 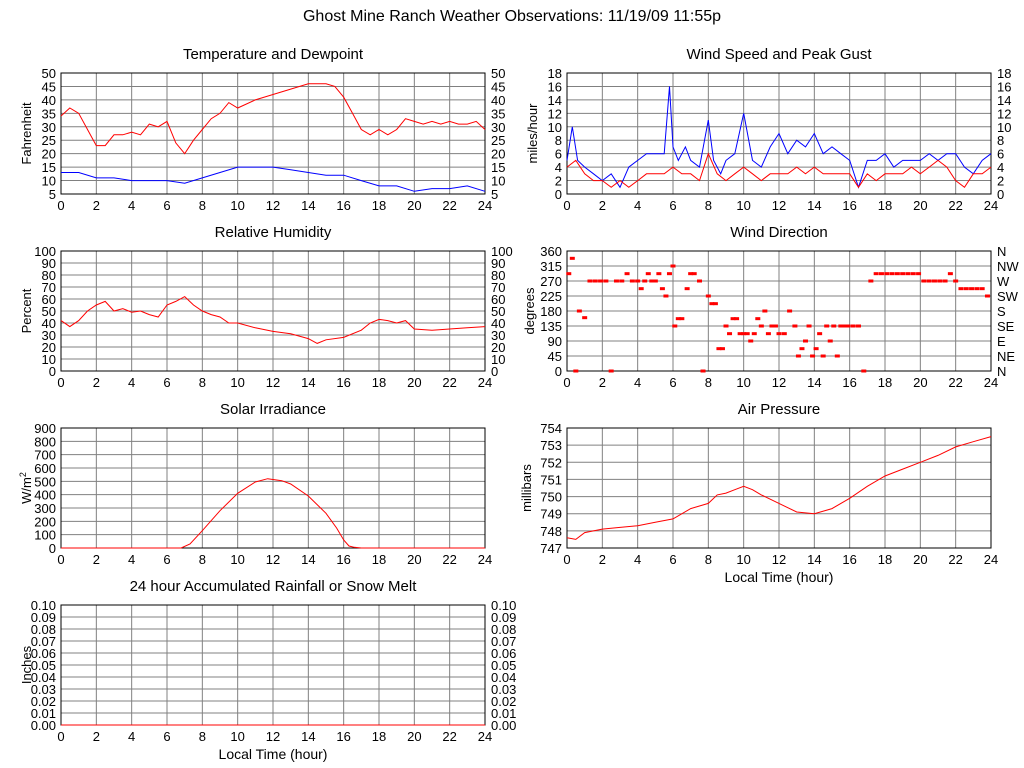 What do you see at coordinates (503, 701) in the screenshot?
I see `y-tick-label-right: 0.02` at bounding box center [503, 701].